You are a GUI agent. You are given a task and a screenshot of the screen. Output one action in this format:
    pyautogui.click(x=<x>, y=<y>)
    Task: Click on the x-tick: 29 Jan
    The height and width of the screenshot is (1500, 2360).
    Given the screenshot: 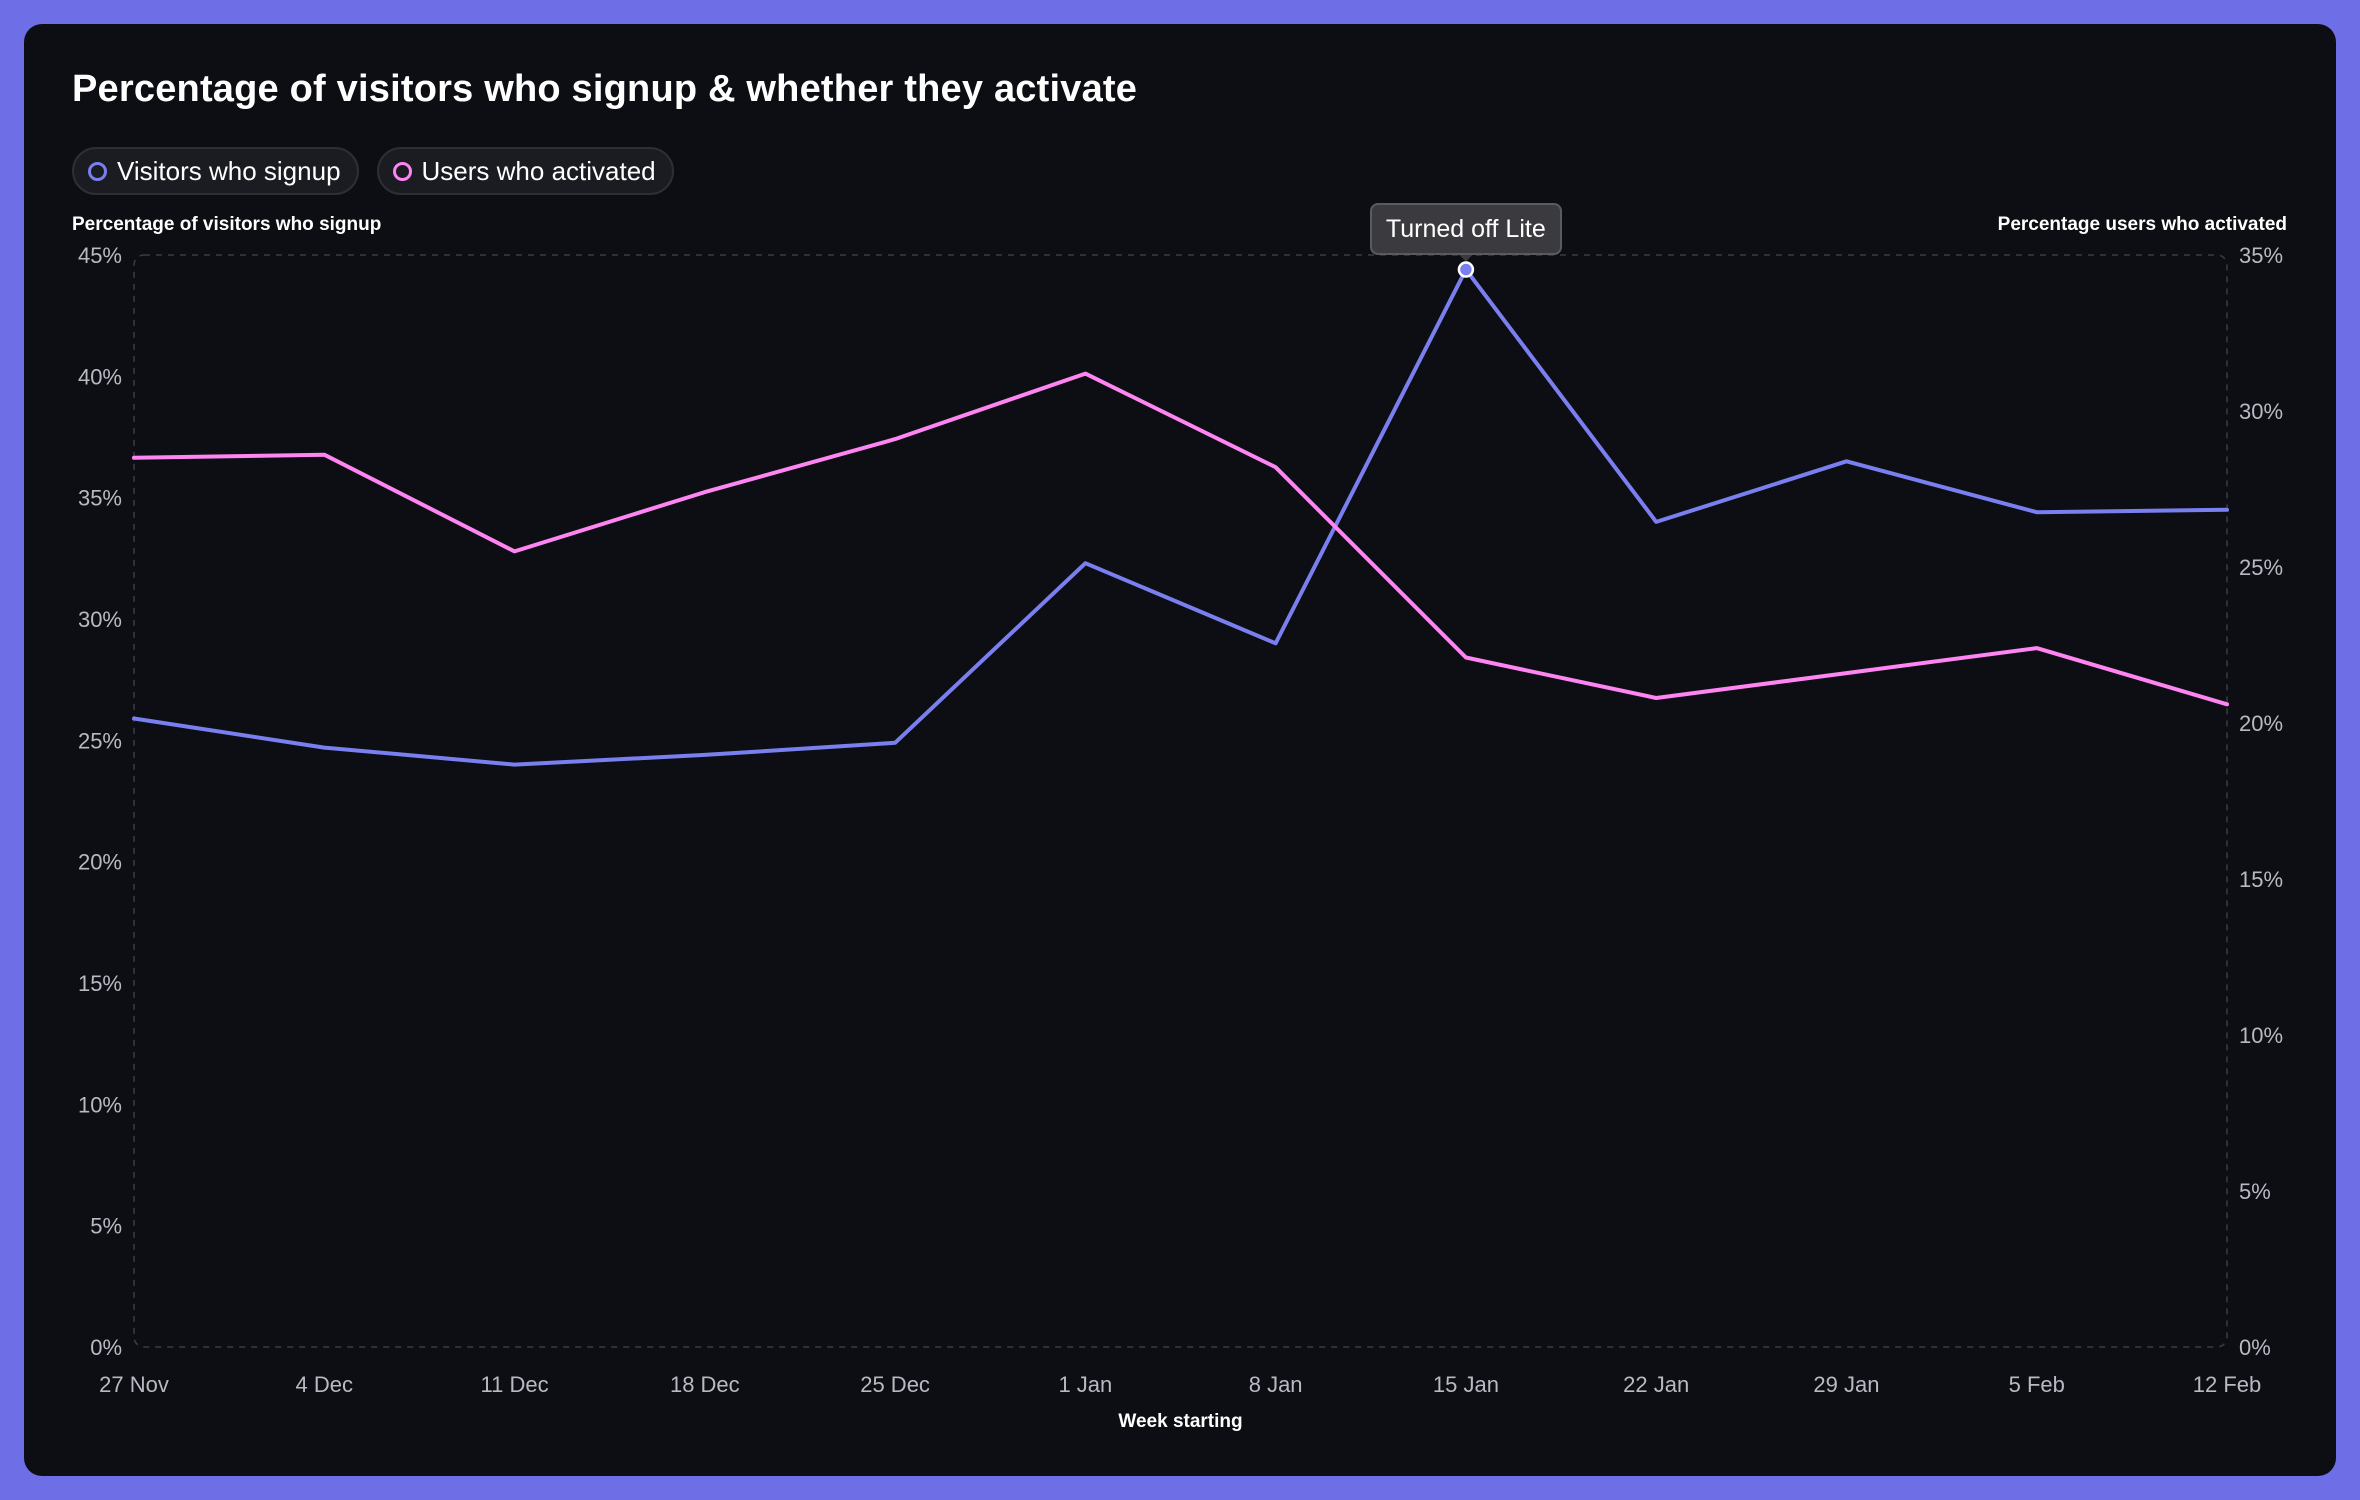 What is the action you would take?
    pyautogui.click(x=1846, y=1384)
    